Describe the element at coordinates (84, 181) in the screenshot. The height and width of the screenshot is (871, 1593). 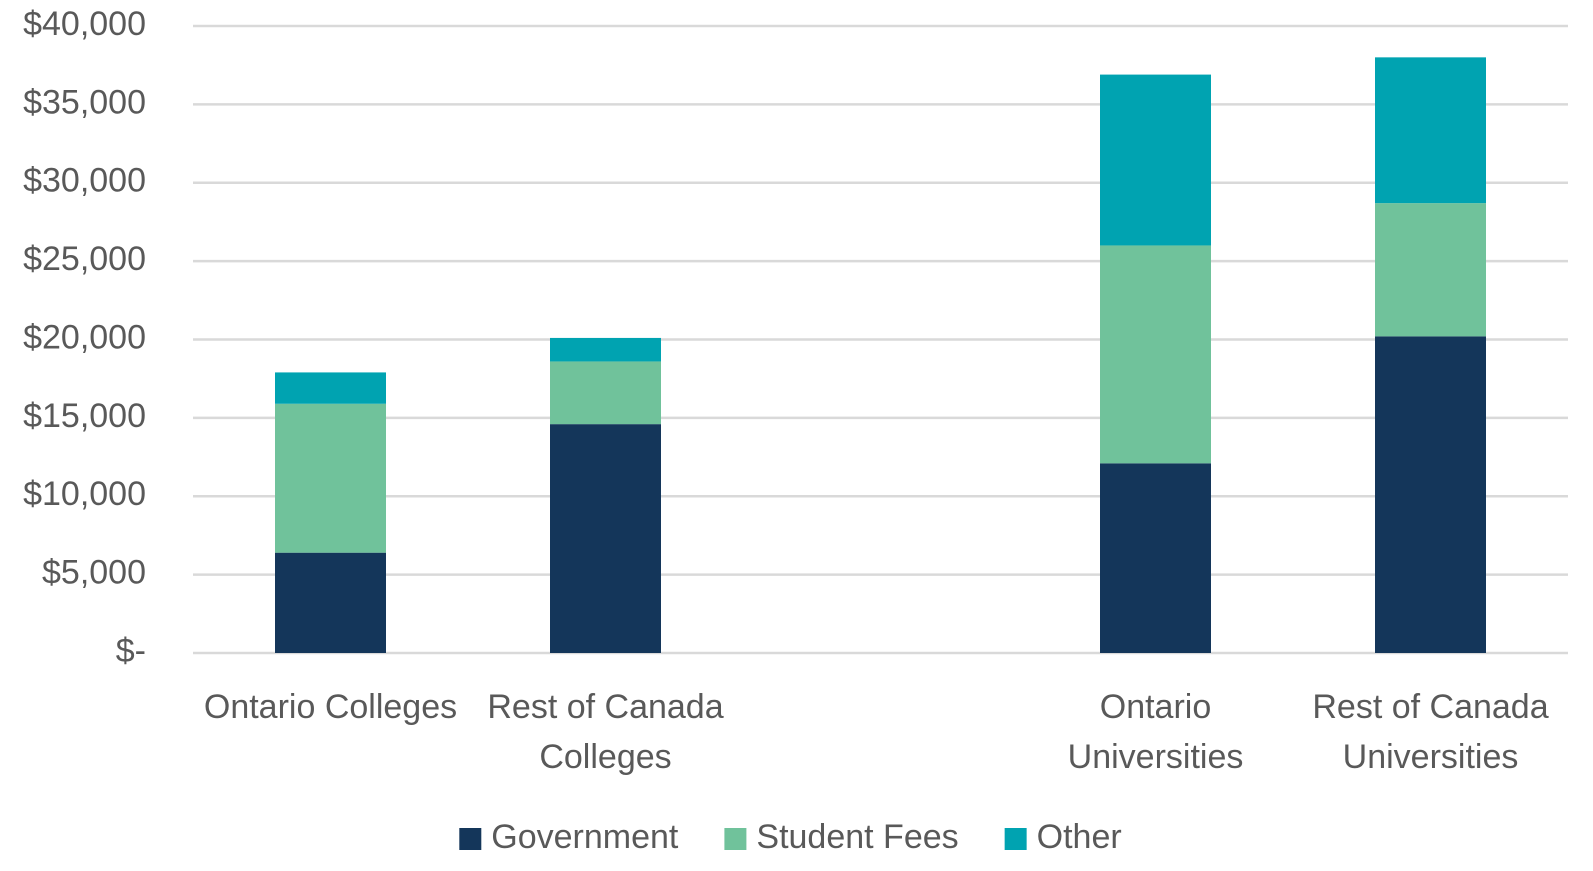
I see `y-tick-label: $30,000` at that location.